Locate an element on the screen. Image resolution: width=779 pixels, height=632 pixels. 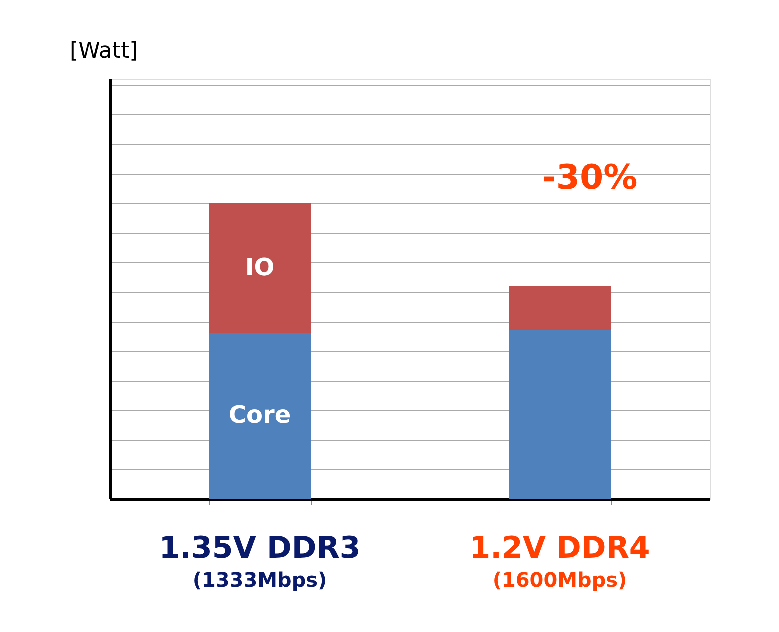
text: [Watt] is located at coordinates (104, 51).